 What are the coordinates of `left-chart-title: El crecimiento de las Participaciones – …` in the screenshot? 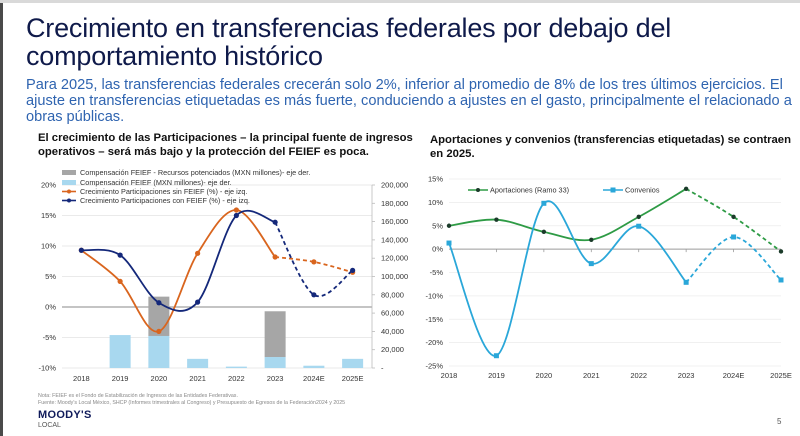 It's located at (225, 145).